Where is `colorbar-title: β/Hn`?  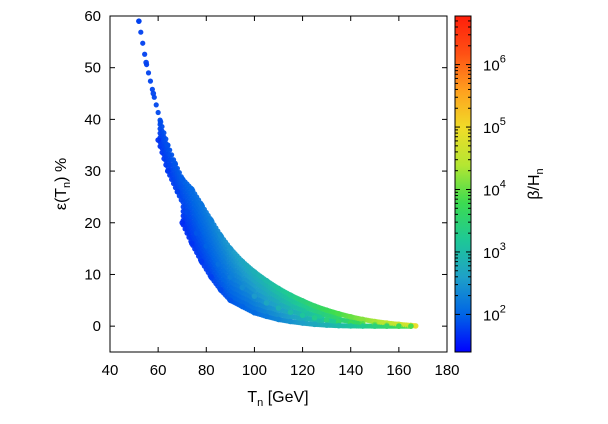 colorbar-title: β/Hn is located at coordinates (536, 183).